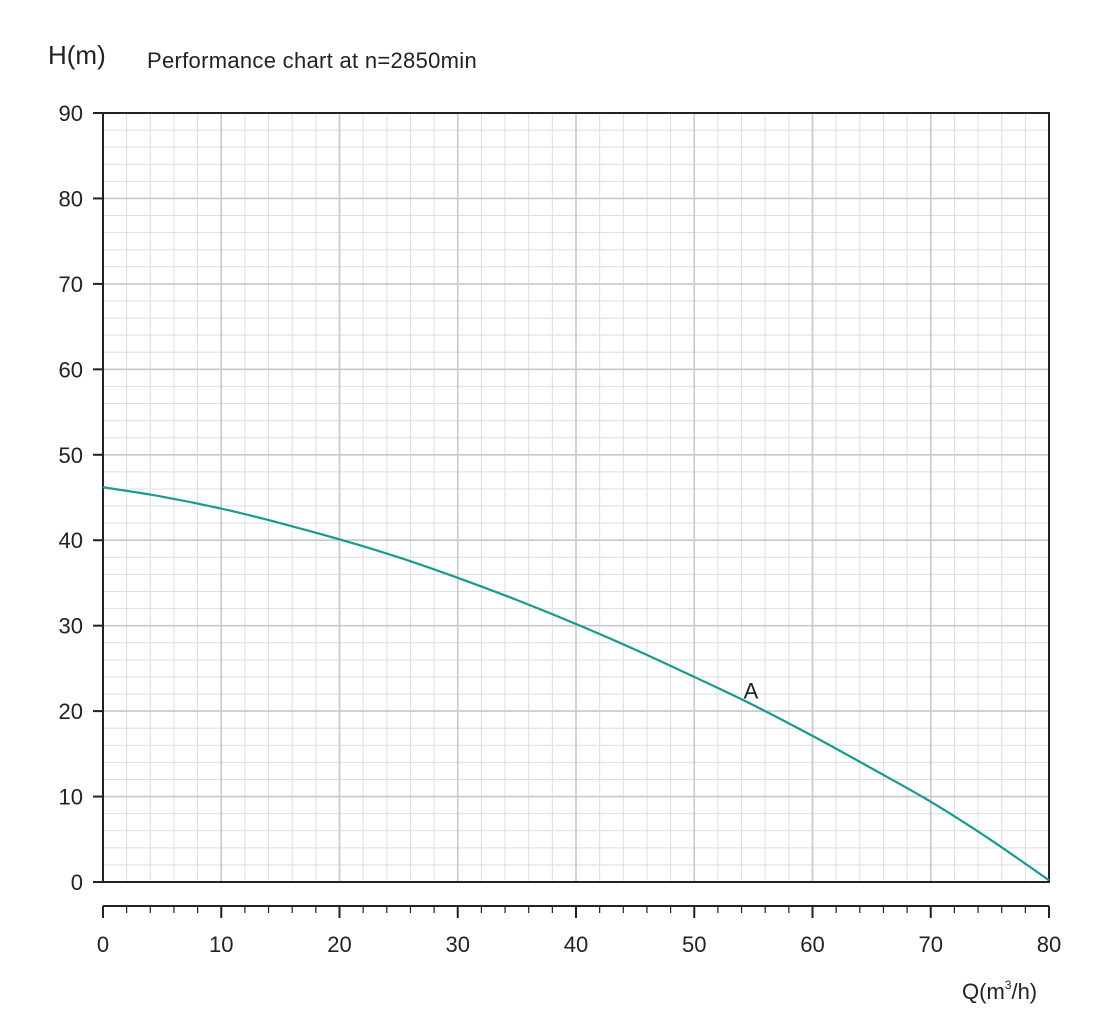  I want to click on y-tick-label: 20, so click(71, 711).